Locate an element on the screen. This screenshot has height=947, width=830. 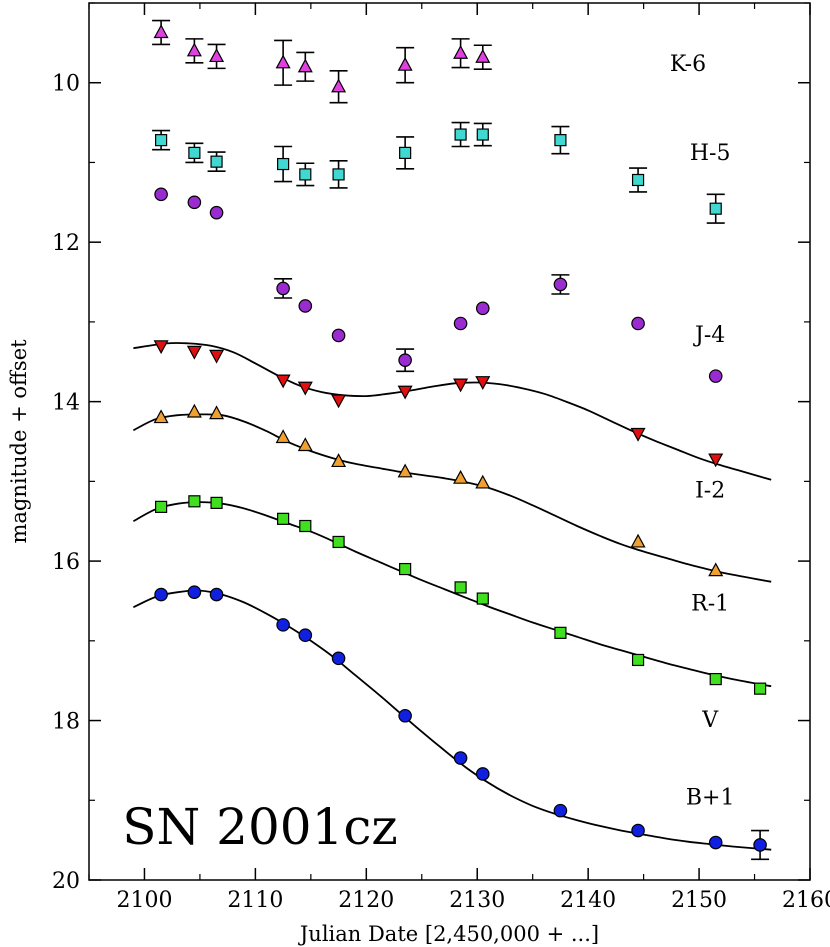
x-tick-label: 2160 is located at coordinates (806, 900).